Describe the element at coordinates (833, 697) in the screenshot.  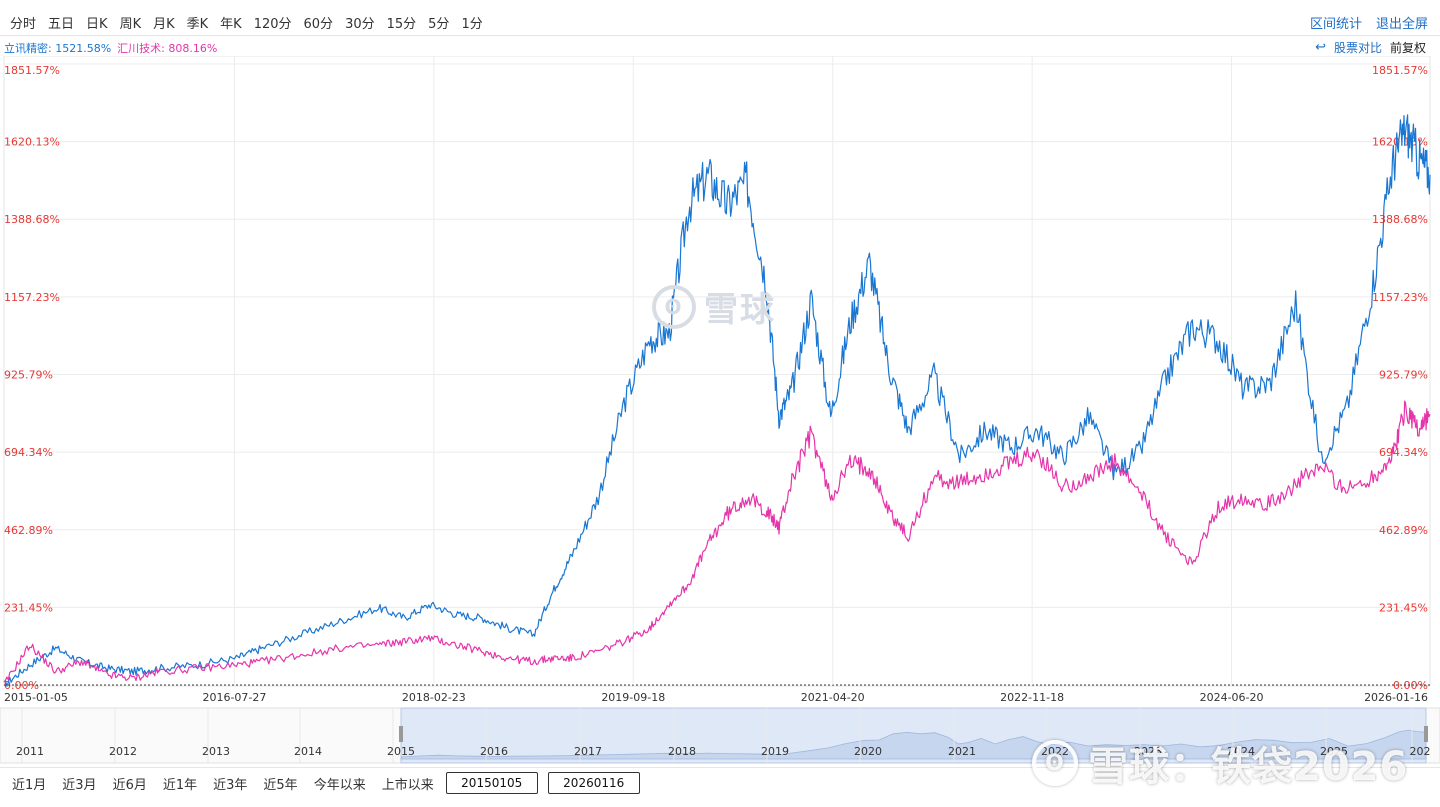
I see `x-tick-label: 2021-04-20` at that location.